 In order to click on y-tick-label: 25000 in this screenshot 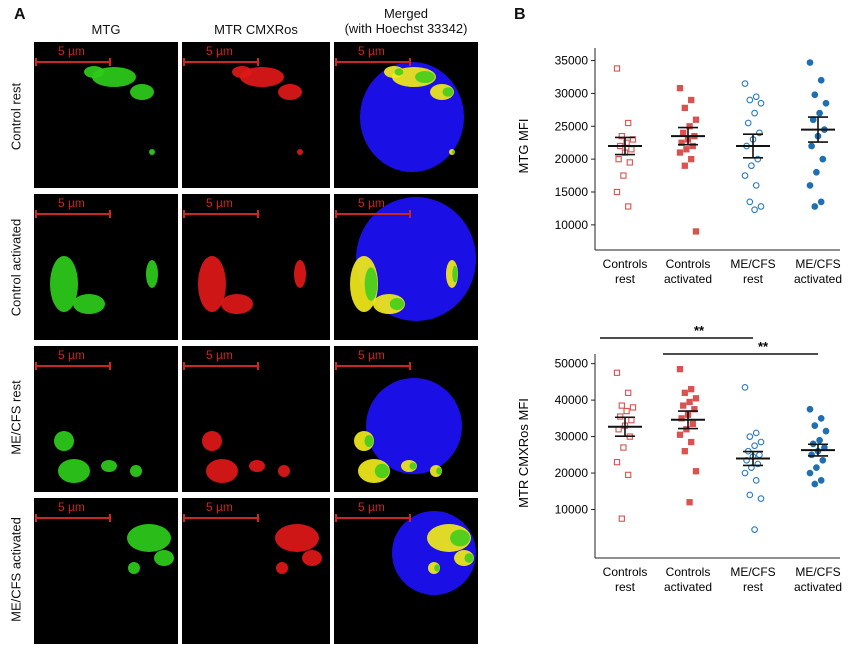, I will do `click(572, 126)`.